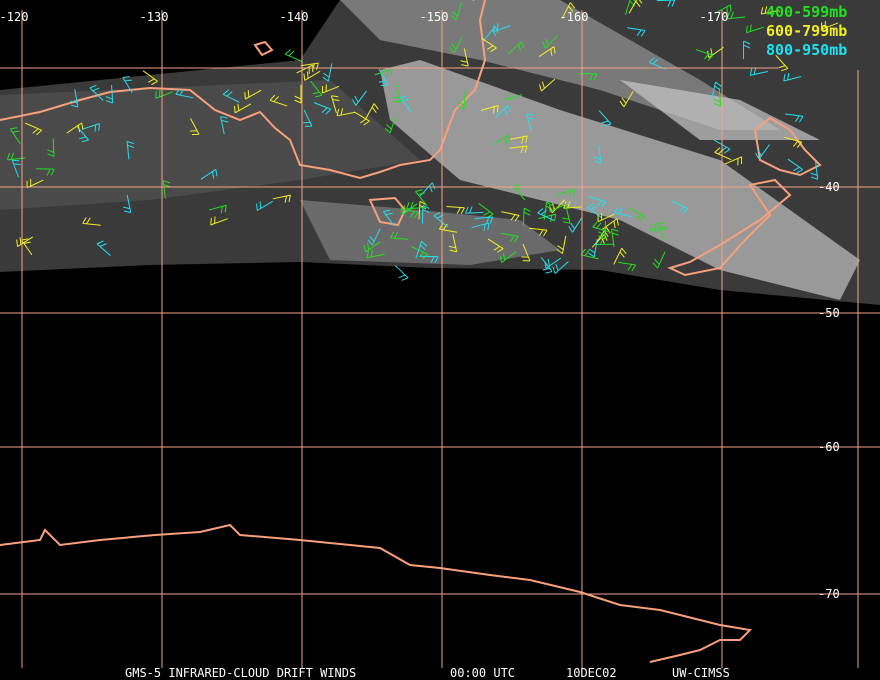 This screenshot has width=880, height=680. I want to click on latitude-label: -40, so click(829, 187).